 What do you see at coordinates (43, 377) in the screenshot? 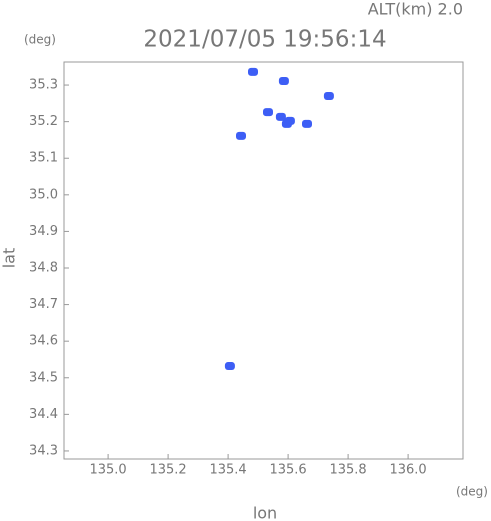
I see `y-tick-label: 34.5` at bounding box center [43, 377].